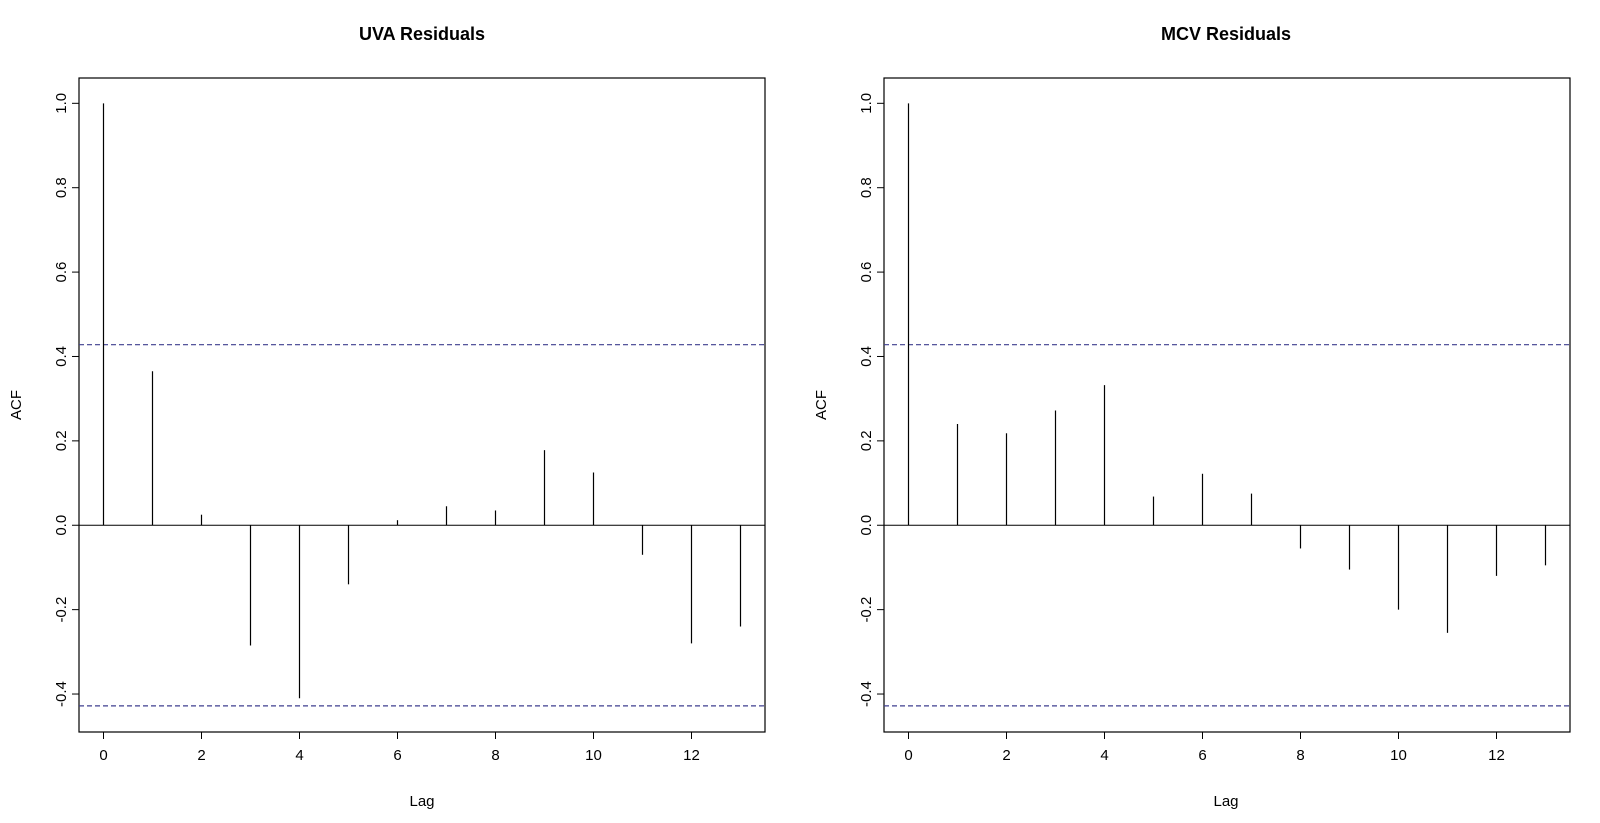 This screenshot has width=1600, height=823. Describe the element at coordinates (1226, 34) in the screenshot. I see `chart-title: MCV Residuals` at that location.